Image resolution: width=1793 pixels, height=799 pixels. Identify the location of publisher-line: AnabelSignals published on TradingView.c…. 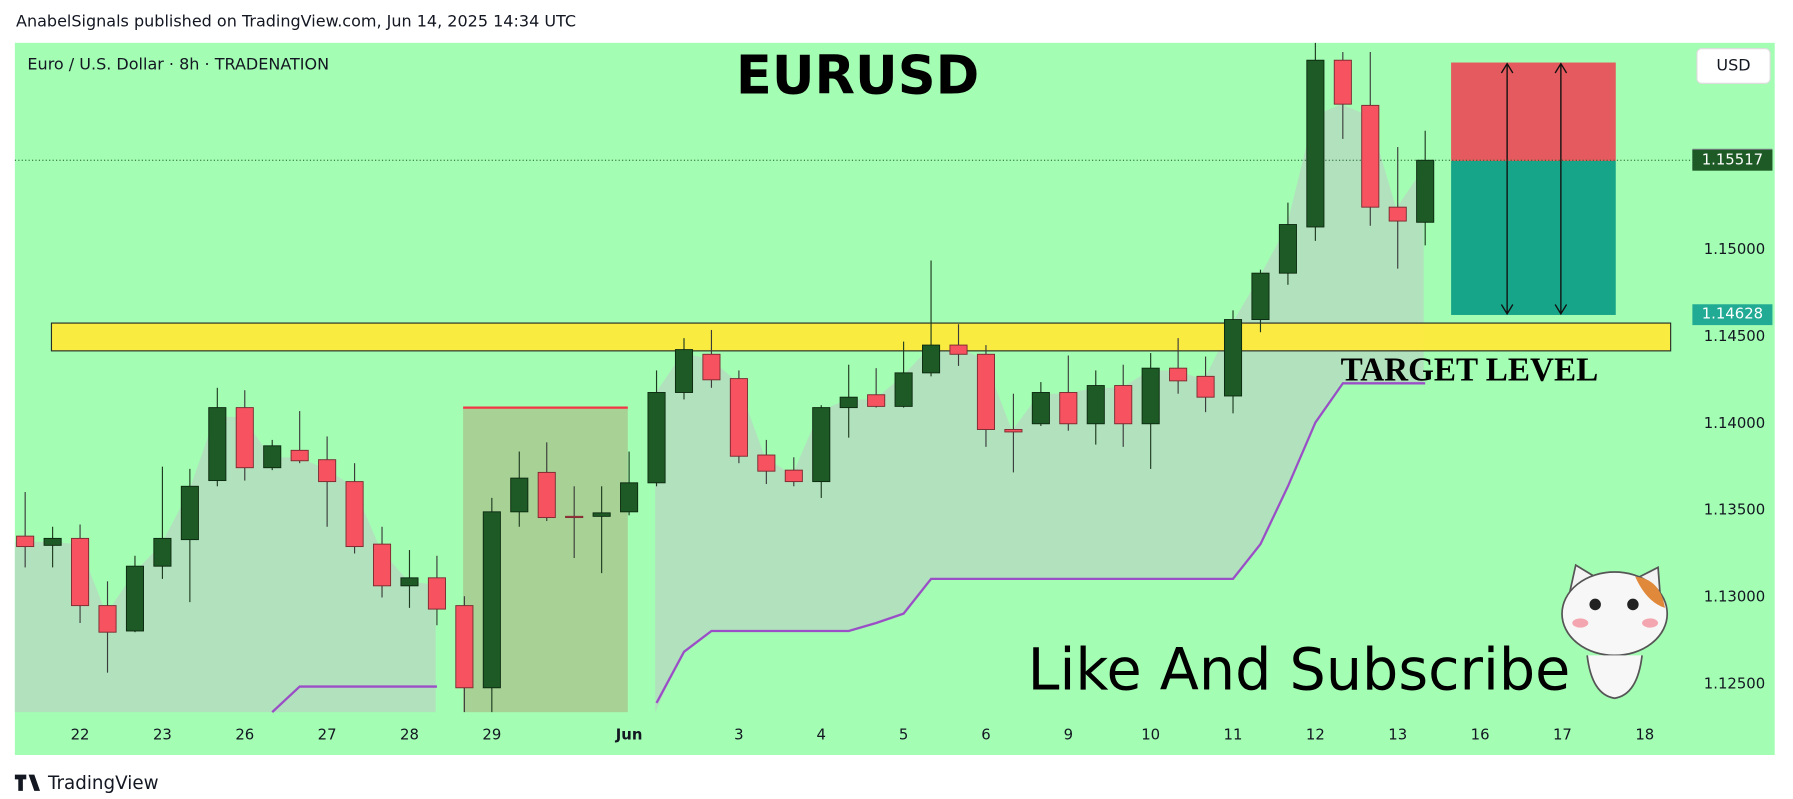
(296, 20).